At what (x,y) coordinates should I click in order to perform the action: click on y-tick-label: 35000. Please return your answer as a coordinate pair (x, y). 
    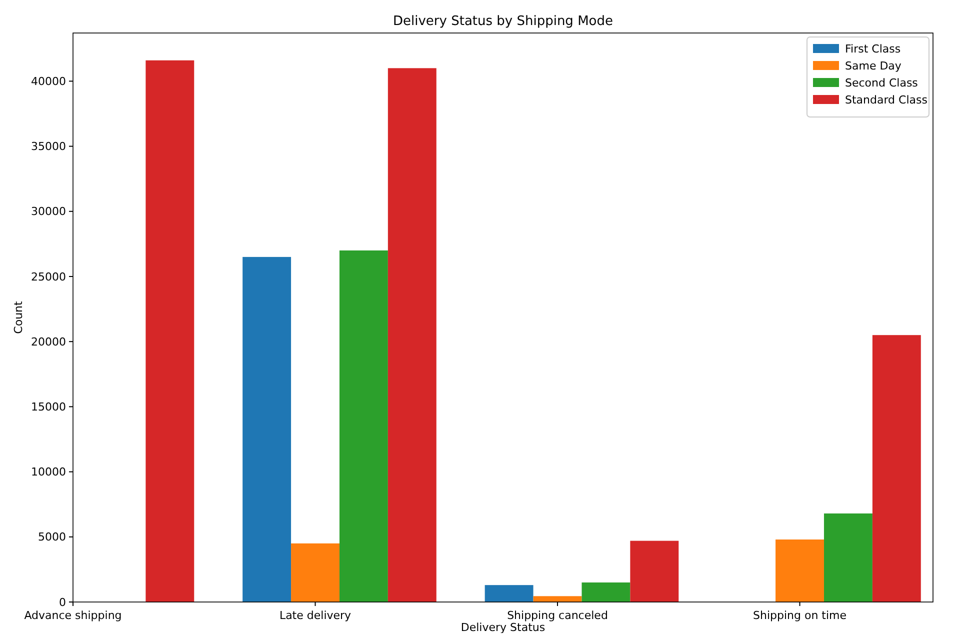
    Looking at the image, I should click on (48, 147).